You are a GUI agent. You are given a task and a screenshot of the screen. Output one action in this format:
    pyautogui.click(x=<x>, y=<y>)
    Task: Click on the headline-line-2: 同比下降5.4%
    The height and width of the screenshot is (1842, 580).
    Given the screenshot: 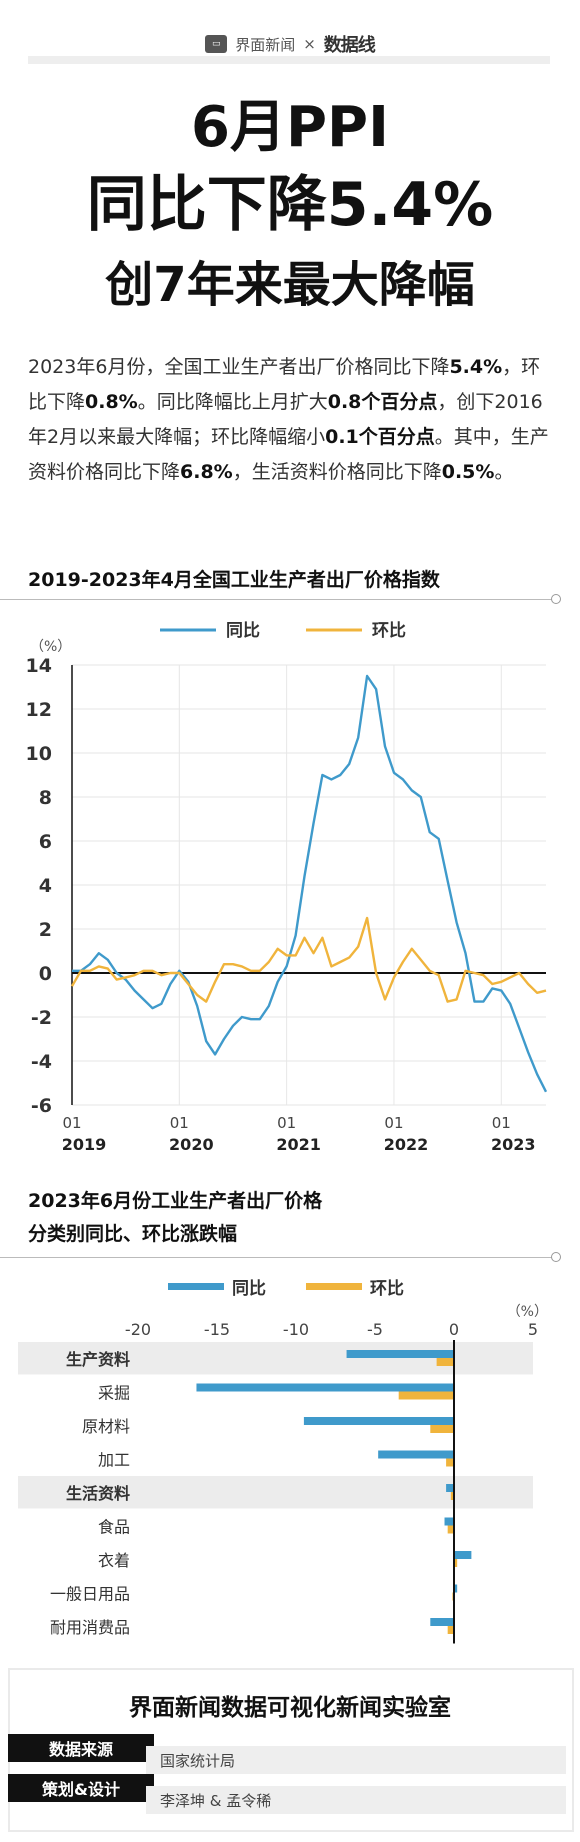 What is the action you would take?
    pyautogui.click(x=290, y=205)
    